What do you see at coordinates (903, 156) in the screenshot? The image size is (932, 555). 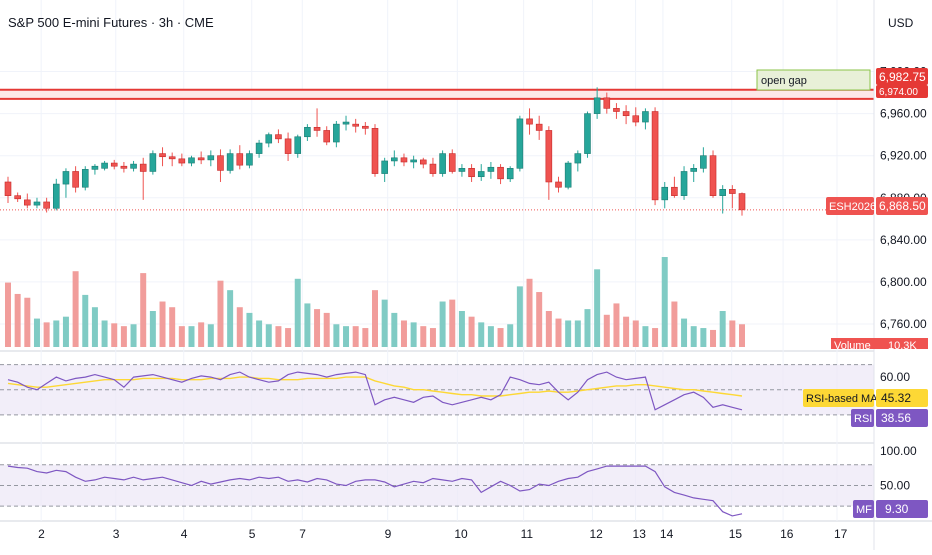 I see `price-tick-label: 6,920.00` at bounding box center [903, 156].